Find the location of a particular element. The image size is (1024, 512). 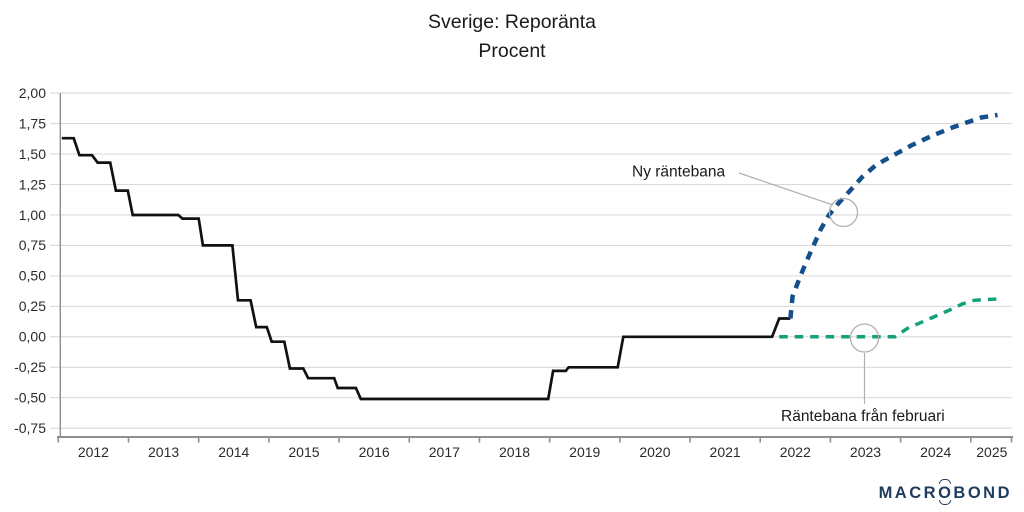

x-axis-tick-label: 2024 is located at coordinates (935, 452).